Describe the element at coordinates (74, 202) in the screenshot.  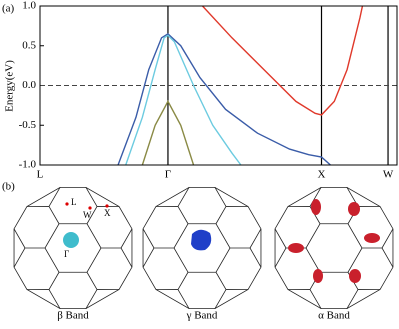
I see `point-label: L` at that location.